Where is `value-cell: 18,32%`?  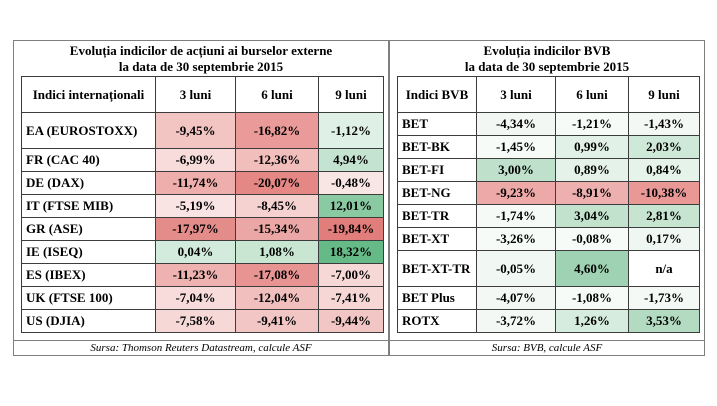
value-cell: 18,32% is located at coordinates (351, 252).